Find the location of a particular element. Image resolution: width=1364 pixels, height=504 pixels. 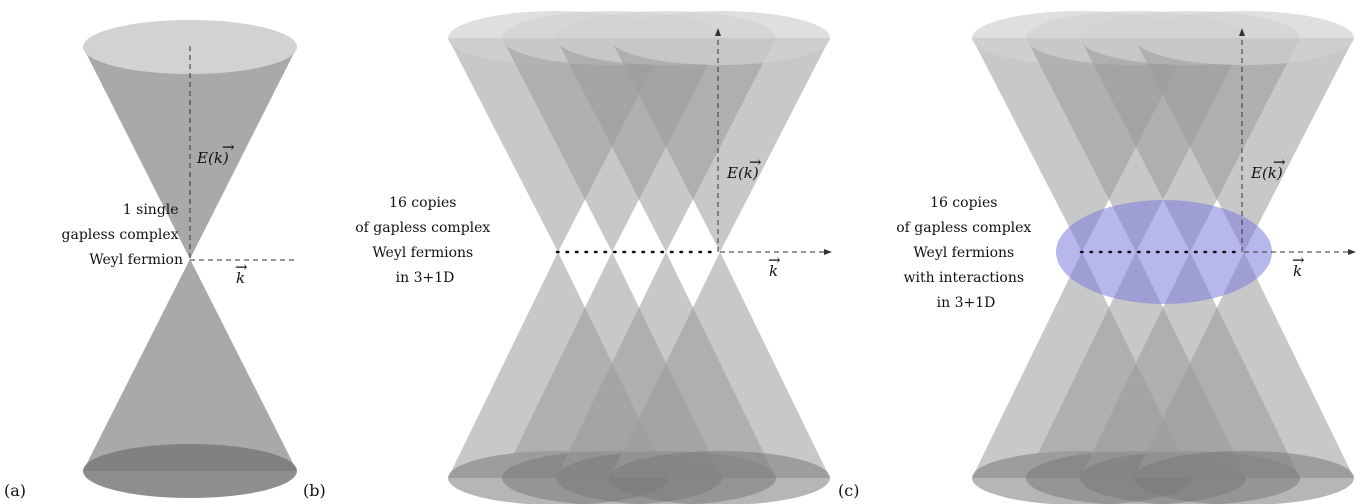

panel-a-upper-cone is located at coordinates (190, 153).